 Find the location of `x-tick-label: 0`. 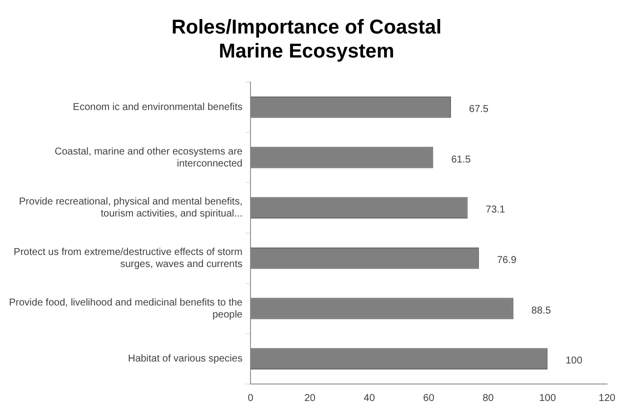

x-tick-label: 0 is located at coordinates (251, 398).